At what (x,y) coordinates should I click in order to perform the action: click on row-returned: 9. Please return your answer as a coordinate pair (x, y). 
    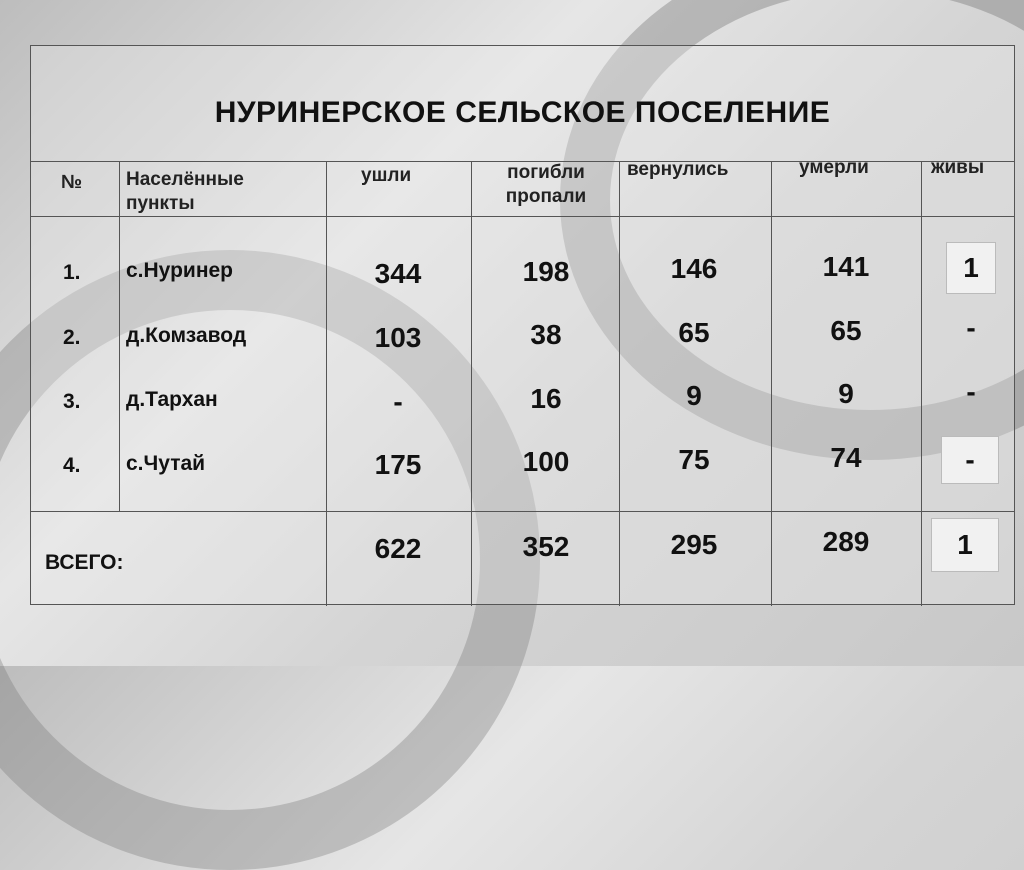
    Looking at the image, I should click on (694, 395).